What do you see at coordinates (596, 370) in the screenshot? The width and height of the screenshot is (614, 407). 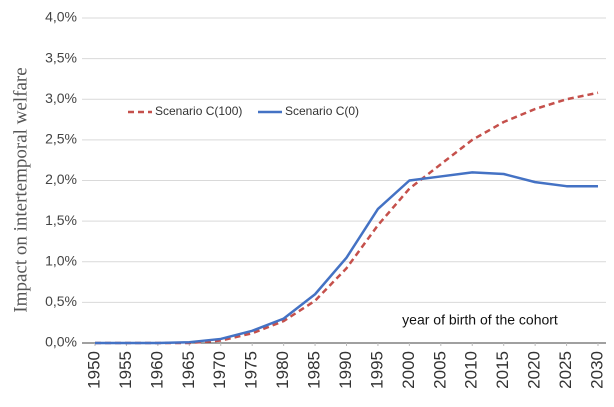 I see `x-tick-label: 2030` at bounding box center [596, 370].